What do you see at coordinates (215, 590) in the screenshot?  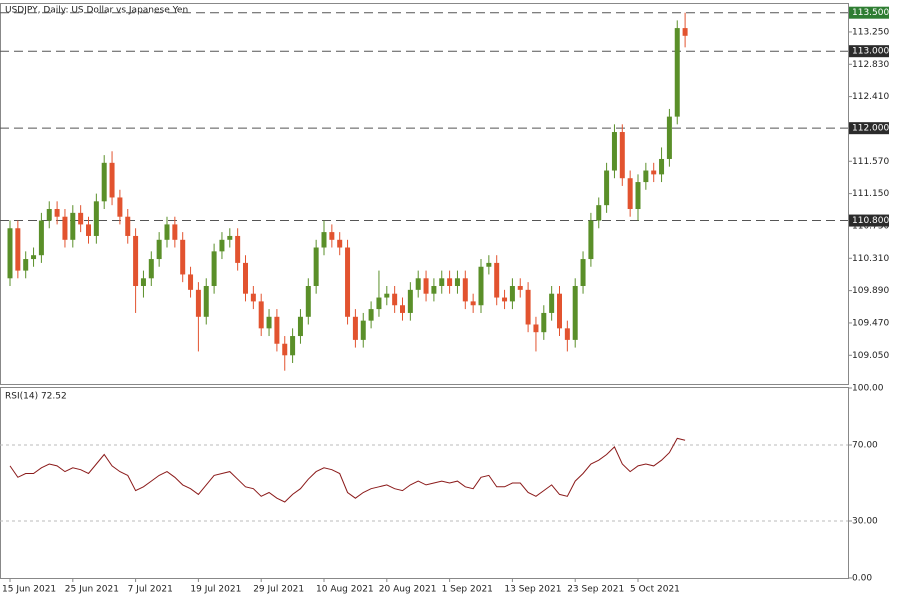 I see `x-tick-label: 19 Jul 2021` at bounding box center [215, 590].